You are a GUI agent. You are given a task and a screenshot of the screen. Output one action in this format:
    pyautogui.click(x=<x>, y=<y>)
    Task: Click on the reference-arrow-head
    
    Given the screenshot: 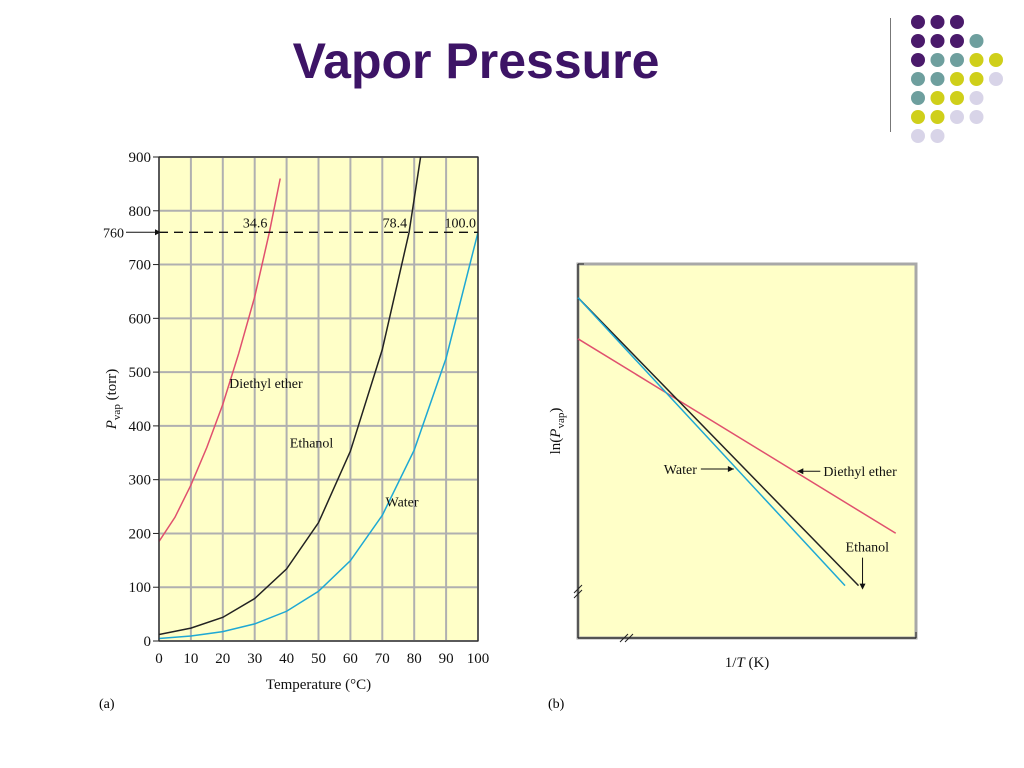 What is the action you would take?
    pyautogui.click(x=158, y=232)
    